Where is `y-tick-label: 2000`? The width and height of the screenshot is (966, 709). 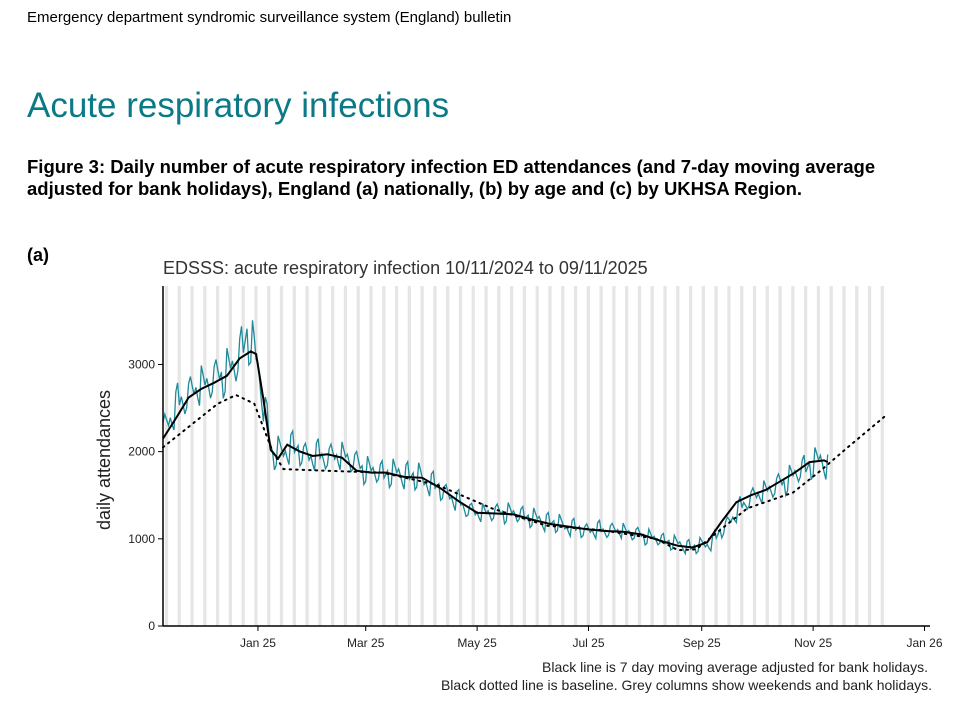 y-tick-label: 2000 is located at coordinates (141, 452).